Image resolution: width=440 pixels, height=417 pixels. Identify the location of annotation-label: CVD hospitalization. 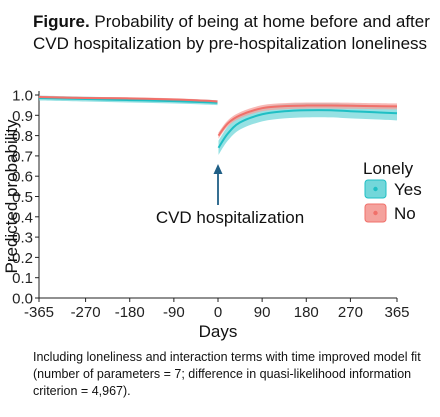
(230, 217).